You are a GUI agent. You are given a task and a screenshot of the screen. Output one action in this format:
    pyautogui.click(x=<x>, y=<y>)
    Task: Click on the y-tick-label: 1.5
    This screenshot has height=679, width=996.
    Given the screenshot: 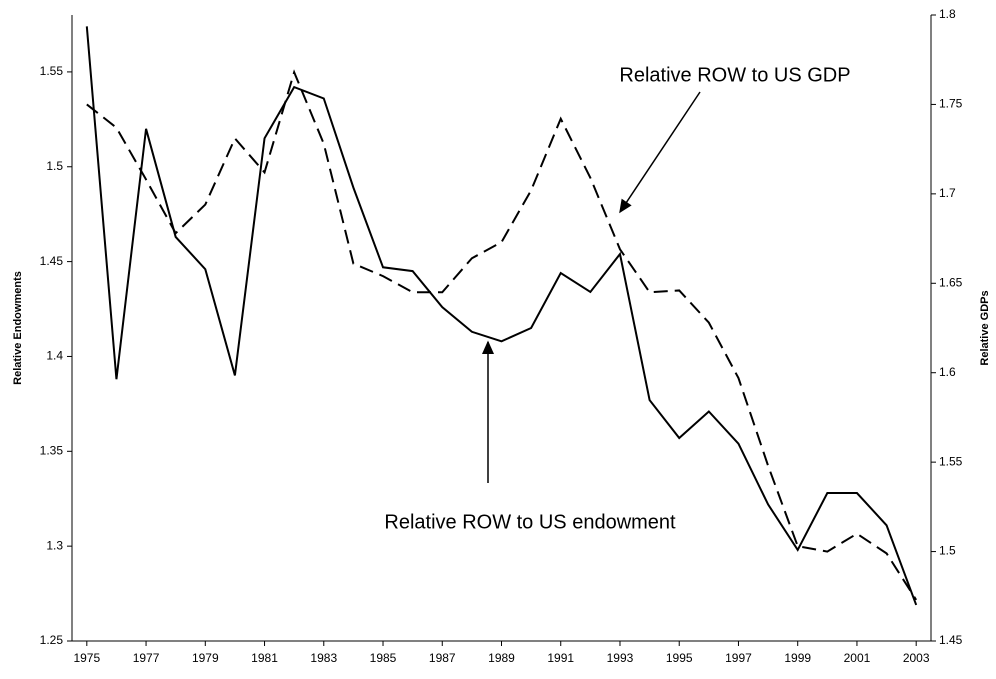 What is the action you would take?
    pyautogui.click(x=54, y=166)
    